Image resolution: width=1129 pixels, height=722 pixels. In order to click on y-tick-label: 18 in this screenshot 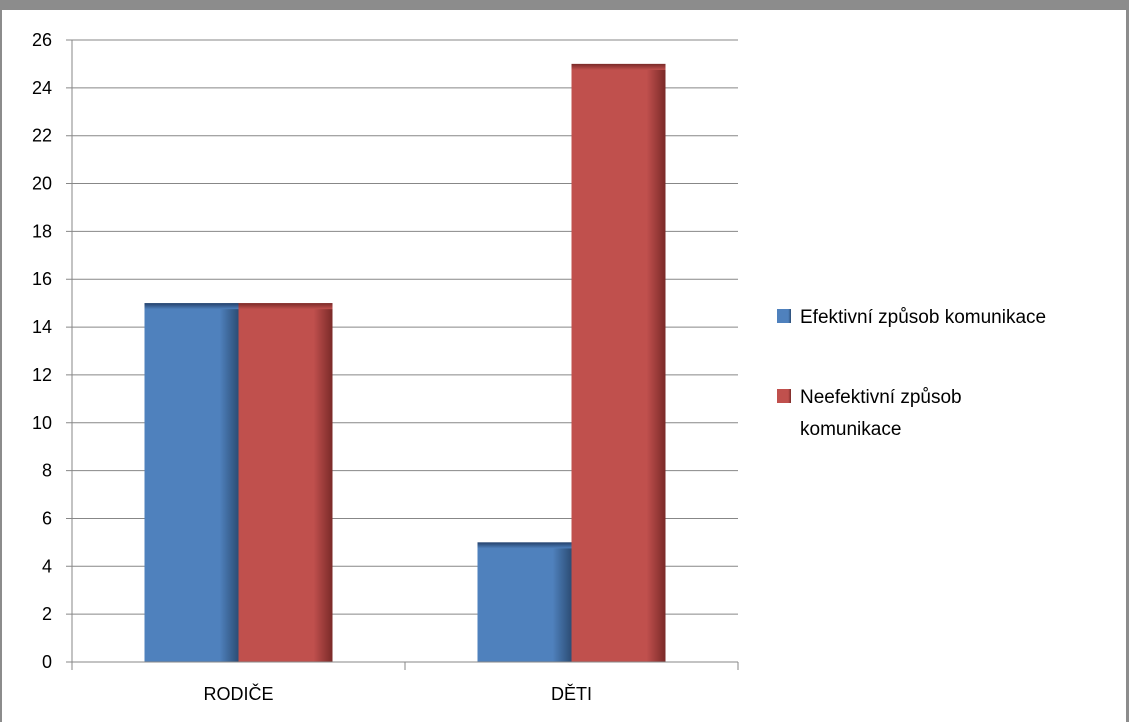, I will do `click(42, 231)`.